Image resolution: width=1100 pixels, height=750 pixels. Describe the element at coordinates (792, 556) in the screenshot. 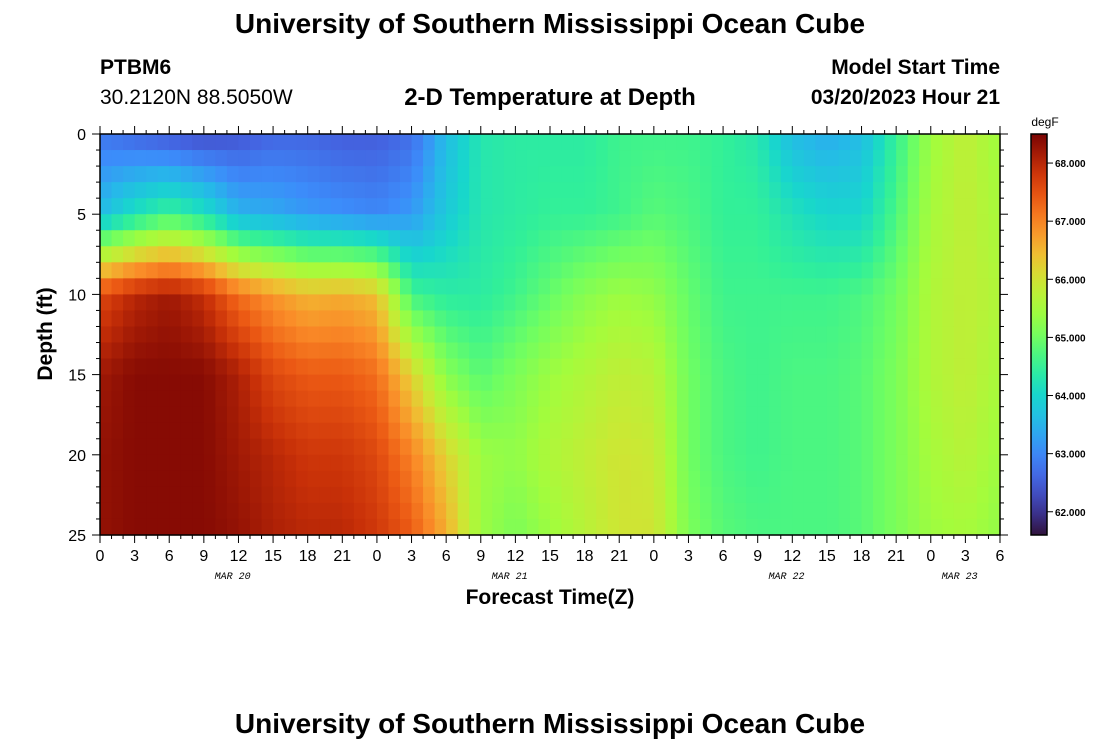

I see `x-tick-label: 12` at that location.